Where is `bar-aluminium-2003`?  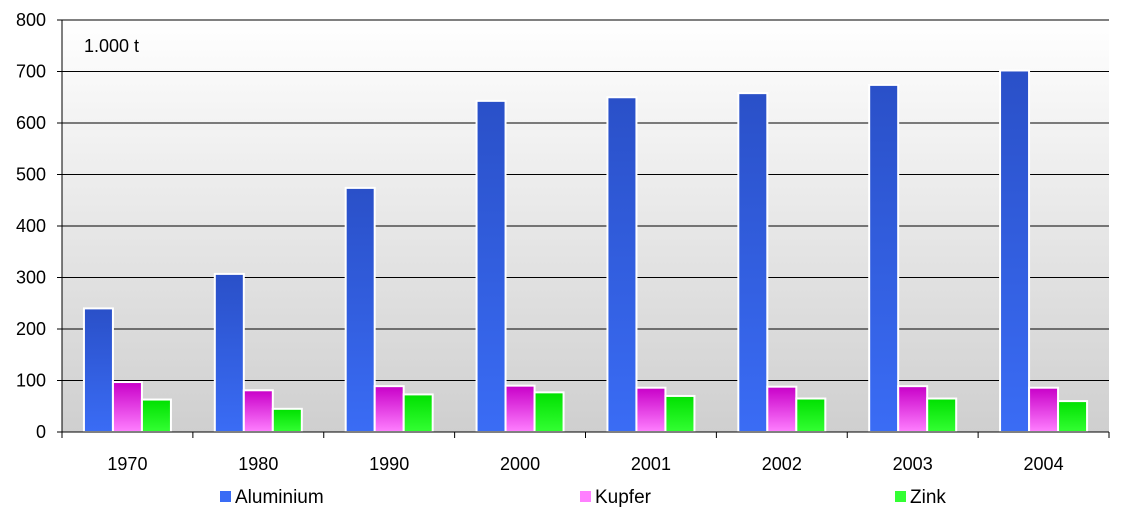 bar-aluminium-2003 is located at coordinates (884, 258).